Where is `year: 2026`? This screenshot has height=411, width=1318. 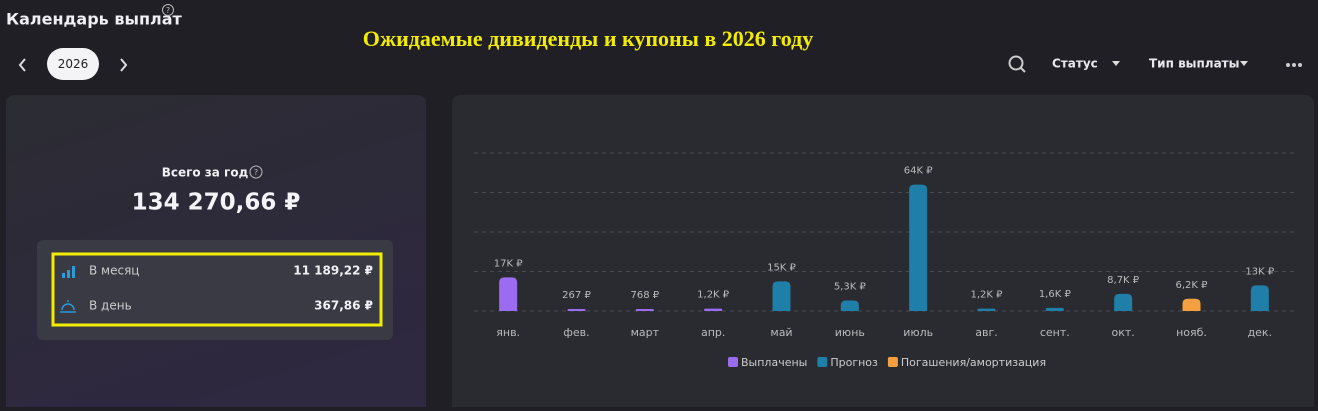 year: 2026 is located at coordinates (73, 64).